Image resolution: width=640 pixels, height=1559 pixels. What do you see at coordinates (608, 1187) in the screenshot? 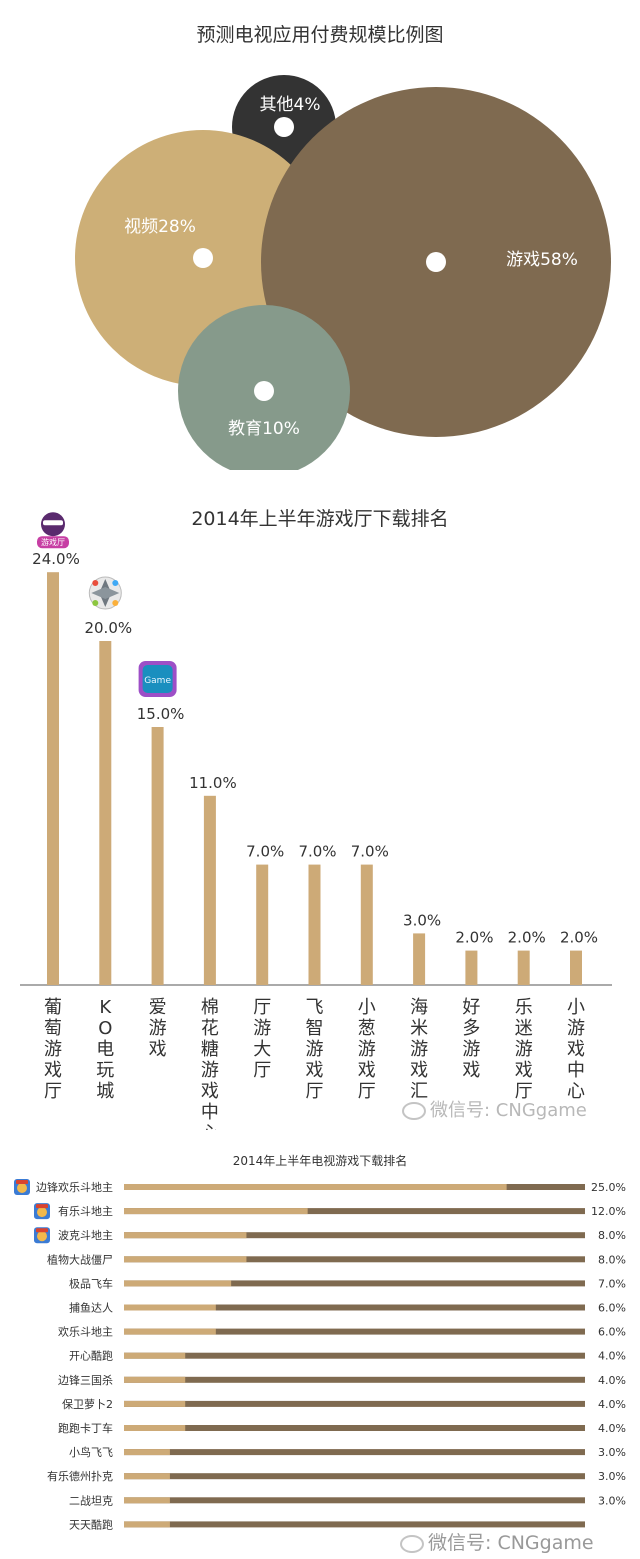
I see `row-value-0: 25.0%` at bounding box center [608, 1187].